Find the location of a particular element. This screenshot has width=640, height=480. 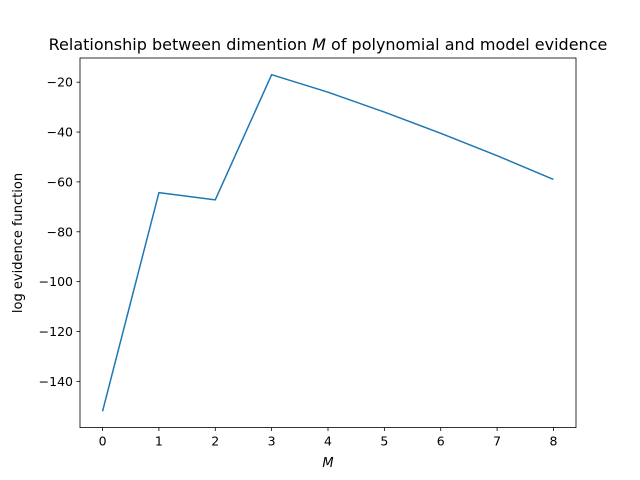

x-tick-label: 4 is located at coordinates (328, 441).